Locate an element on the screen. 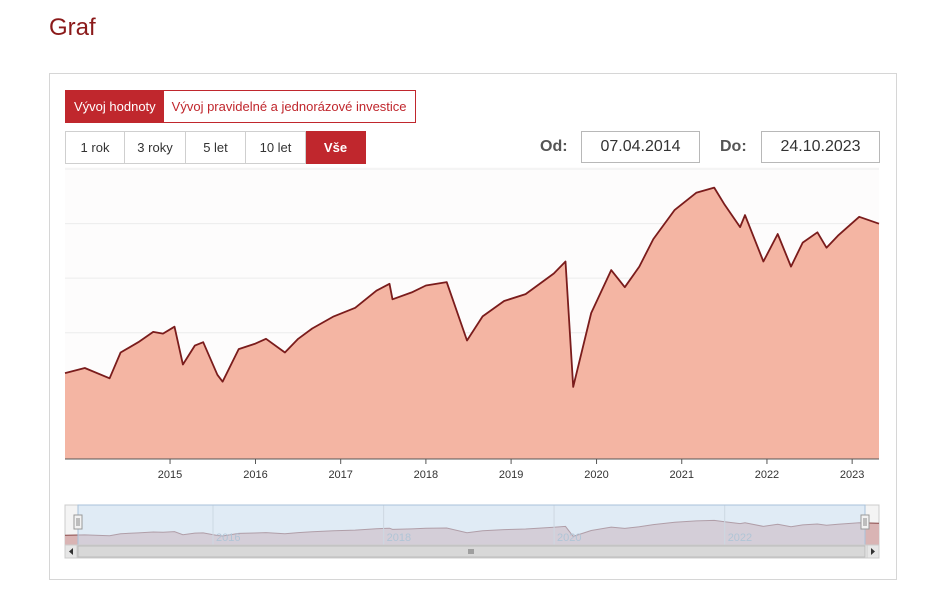 This screenshot has height=608, width=942. range-selector: 1 rok 3 roky 5 let 10 let Vše is located at coordinates (215, 147).